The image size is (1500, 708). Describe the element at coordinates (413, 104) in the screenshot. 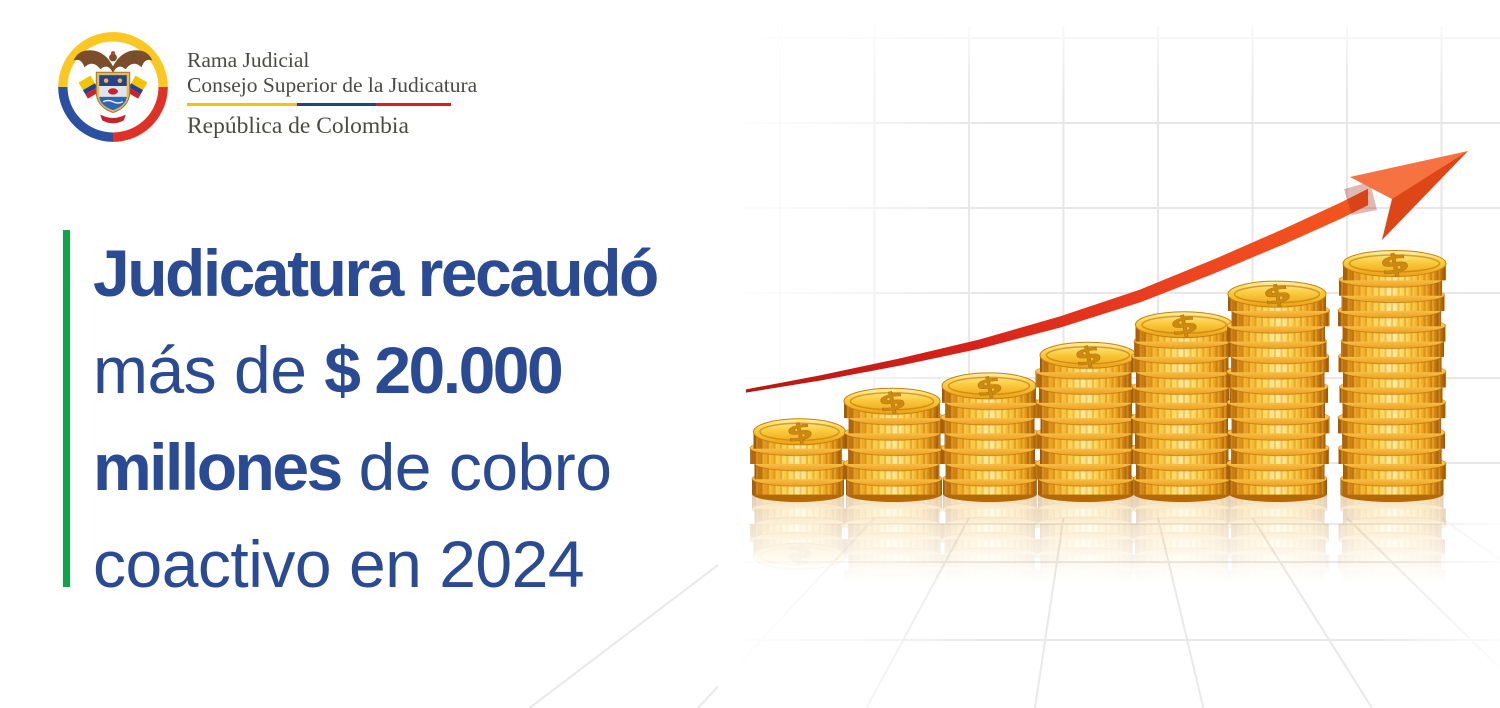

I see `divider-red` at that location.